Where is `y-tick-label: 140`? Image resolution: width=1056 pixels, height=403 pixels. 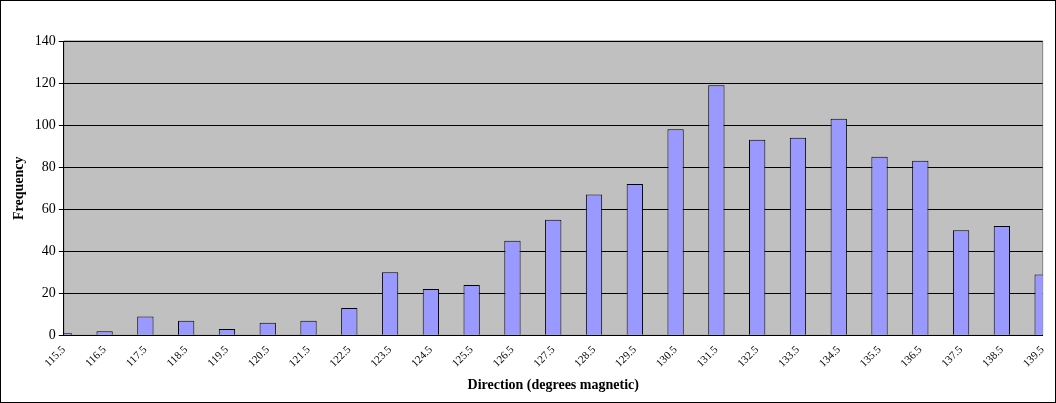
y-tick-label: 140 is located at coordinates (45, 40).